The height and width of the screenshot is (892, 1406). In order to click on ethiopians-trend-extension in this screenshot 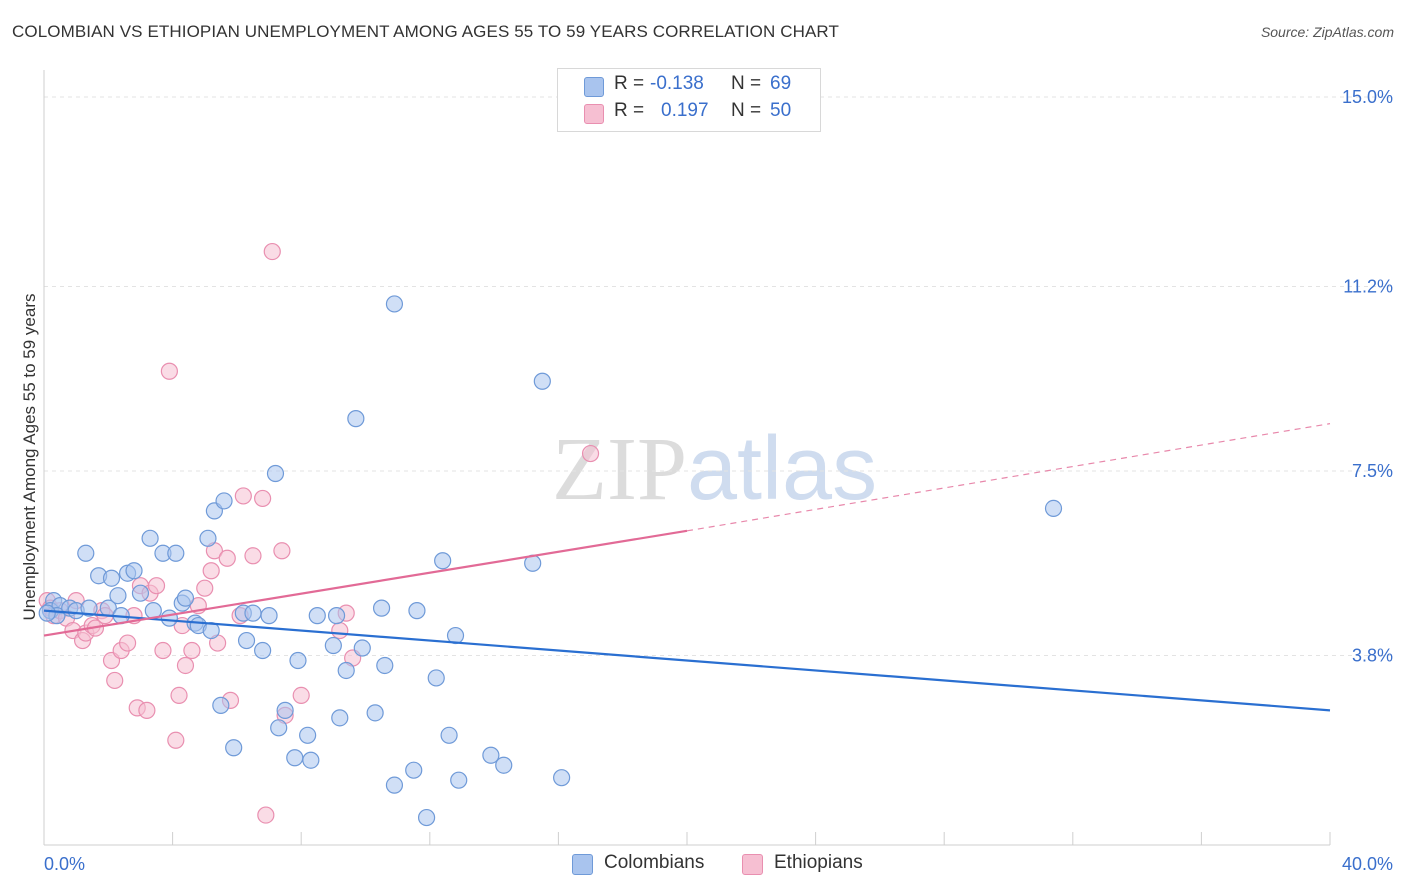, I will do `click(1008, 477)`.